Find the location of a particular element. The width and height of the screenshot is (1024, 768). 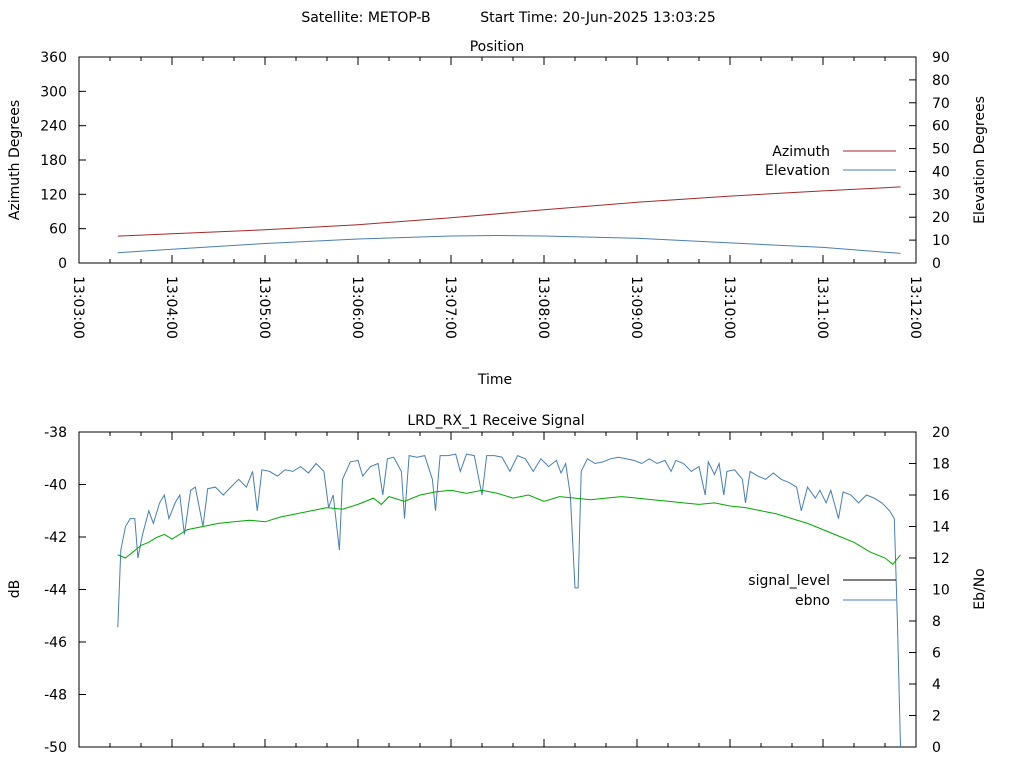

legend-label: Elevation is located at coordinates (797, 171).